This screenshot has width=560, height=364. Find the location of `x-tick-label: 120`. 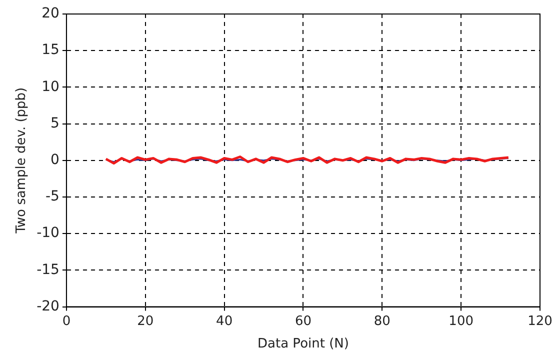

x-tick-label: 120 is located at coordinates (540, 321).